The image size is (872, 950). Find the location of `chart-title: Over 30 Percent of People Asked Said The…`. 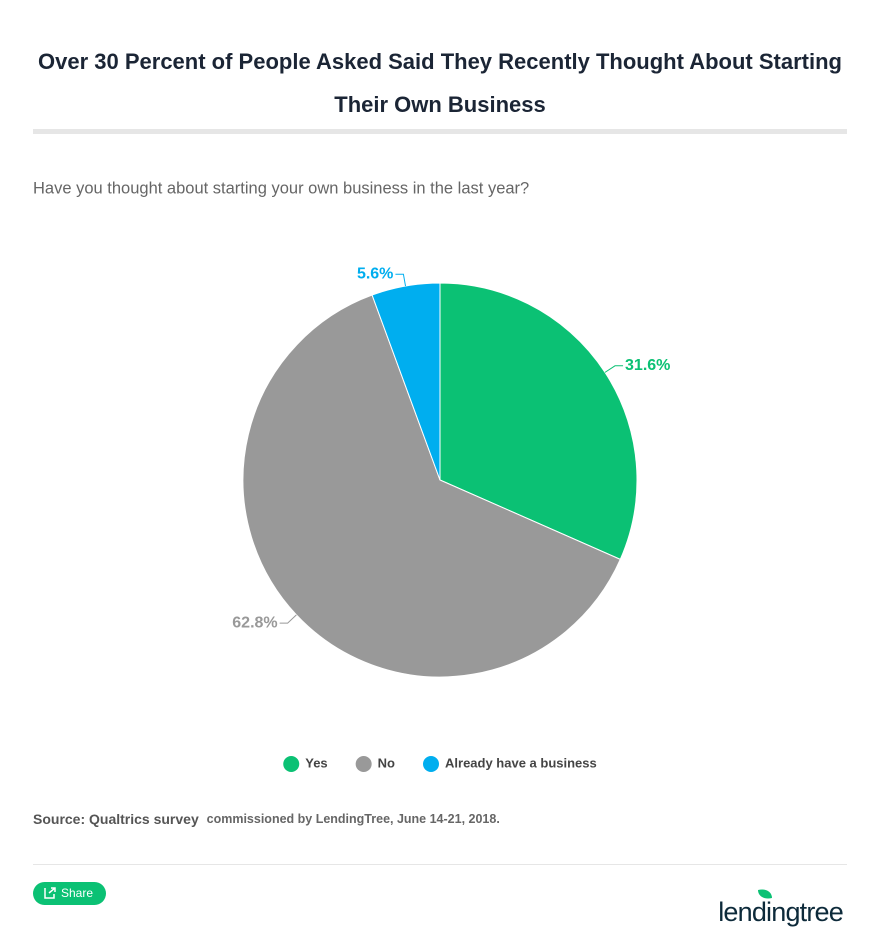

chart-title: Over 30 Percent of People Asked Said The… is located at coordinates (440, 83).